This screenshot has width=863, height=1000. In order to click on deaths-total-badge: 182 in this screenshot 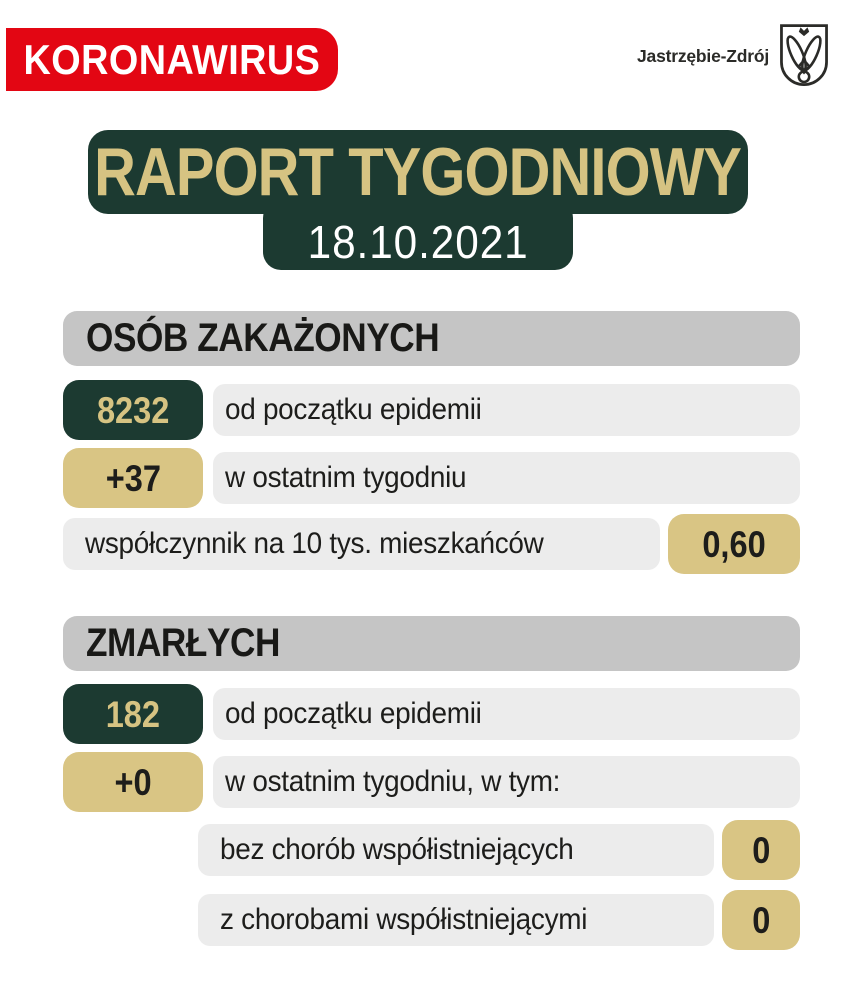, I will do `click(133, 714)`.